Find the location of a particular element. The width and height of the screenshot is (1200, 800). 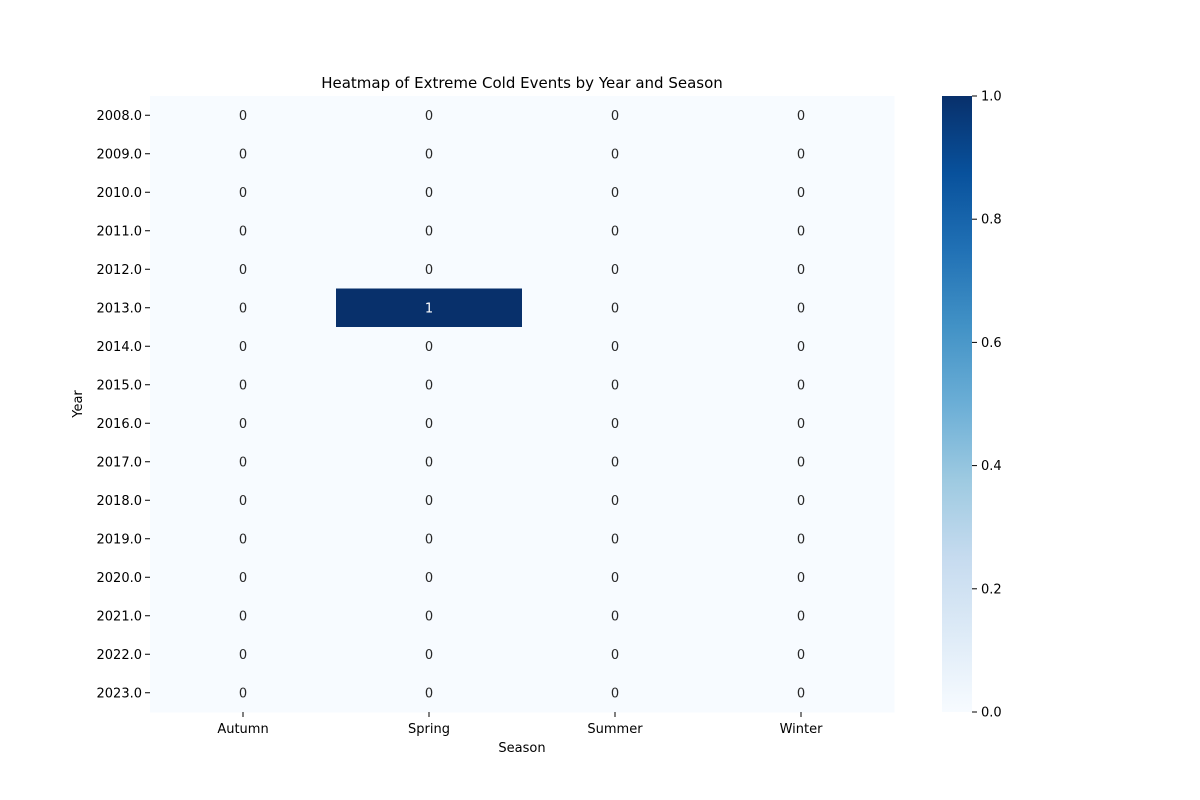

colorbar-tick-label: 0.2 is located at coordinates (991, 589).